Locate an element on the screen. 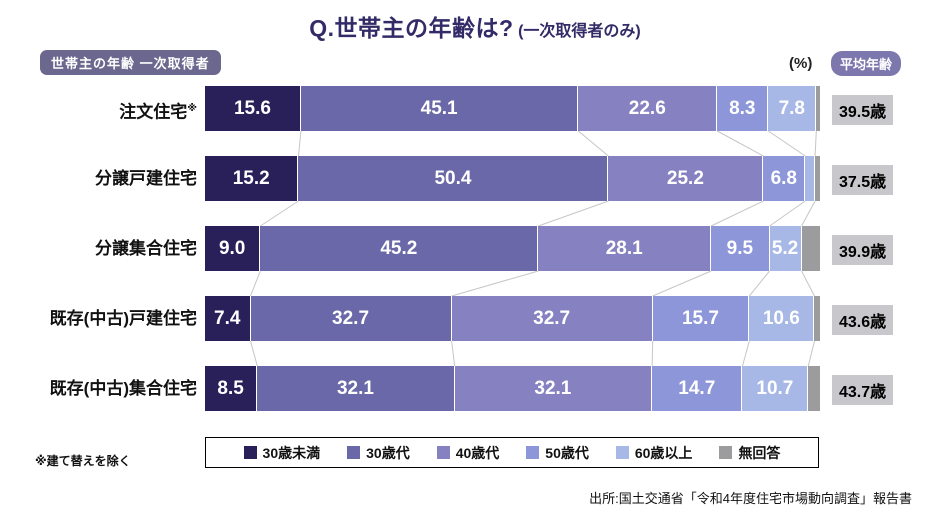 The width and height of the screenshot is (950, 515). bar-segment-2: 32.7 is located at coordinates (351, 318).